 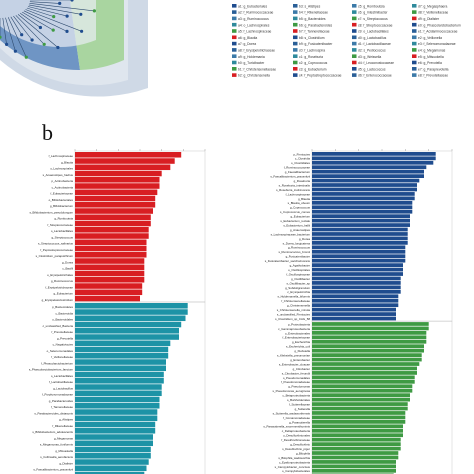 What do you see at coordinates (62, 181) in the screenshot?
I see `bar-label: p_Actinobacteria` at bounding box center [62, 181].